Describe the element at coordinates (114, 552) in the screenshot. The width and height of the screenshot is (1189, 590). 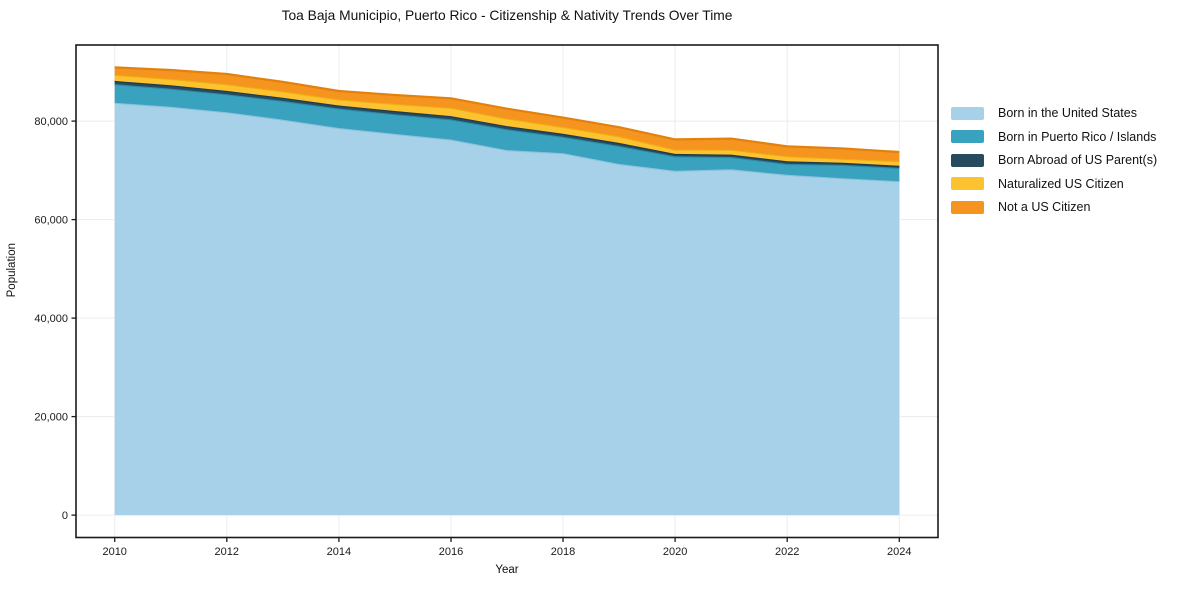
I see `x-tick-label: 2010` at that location.